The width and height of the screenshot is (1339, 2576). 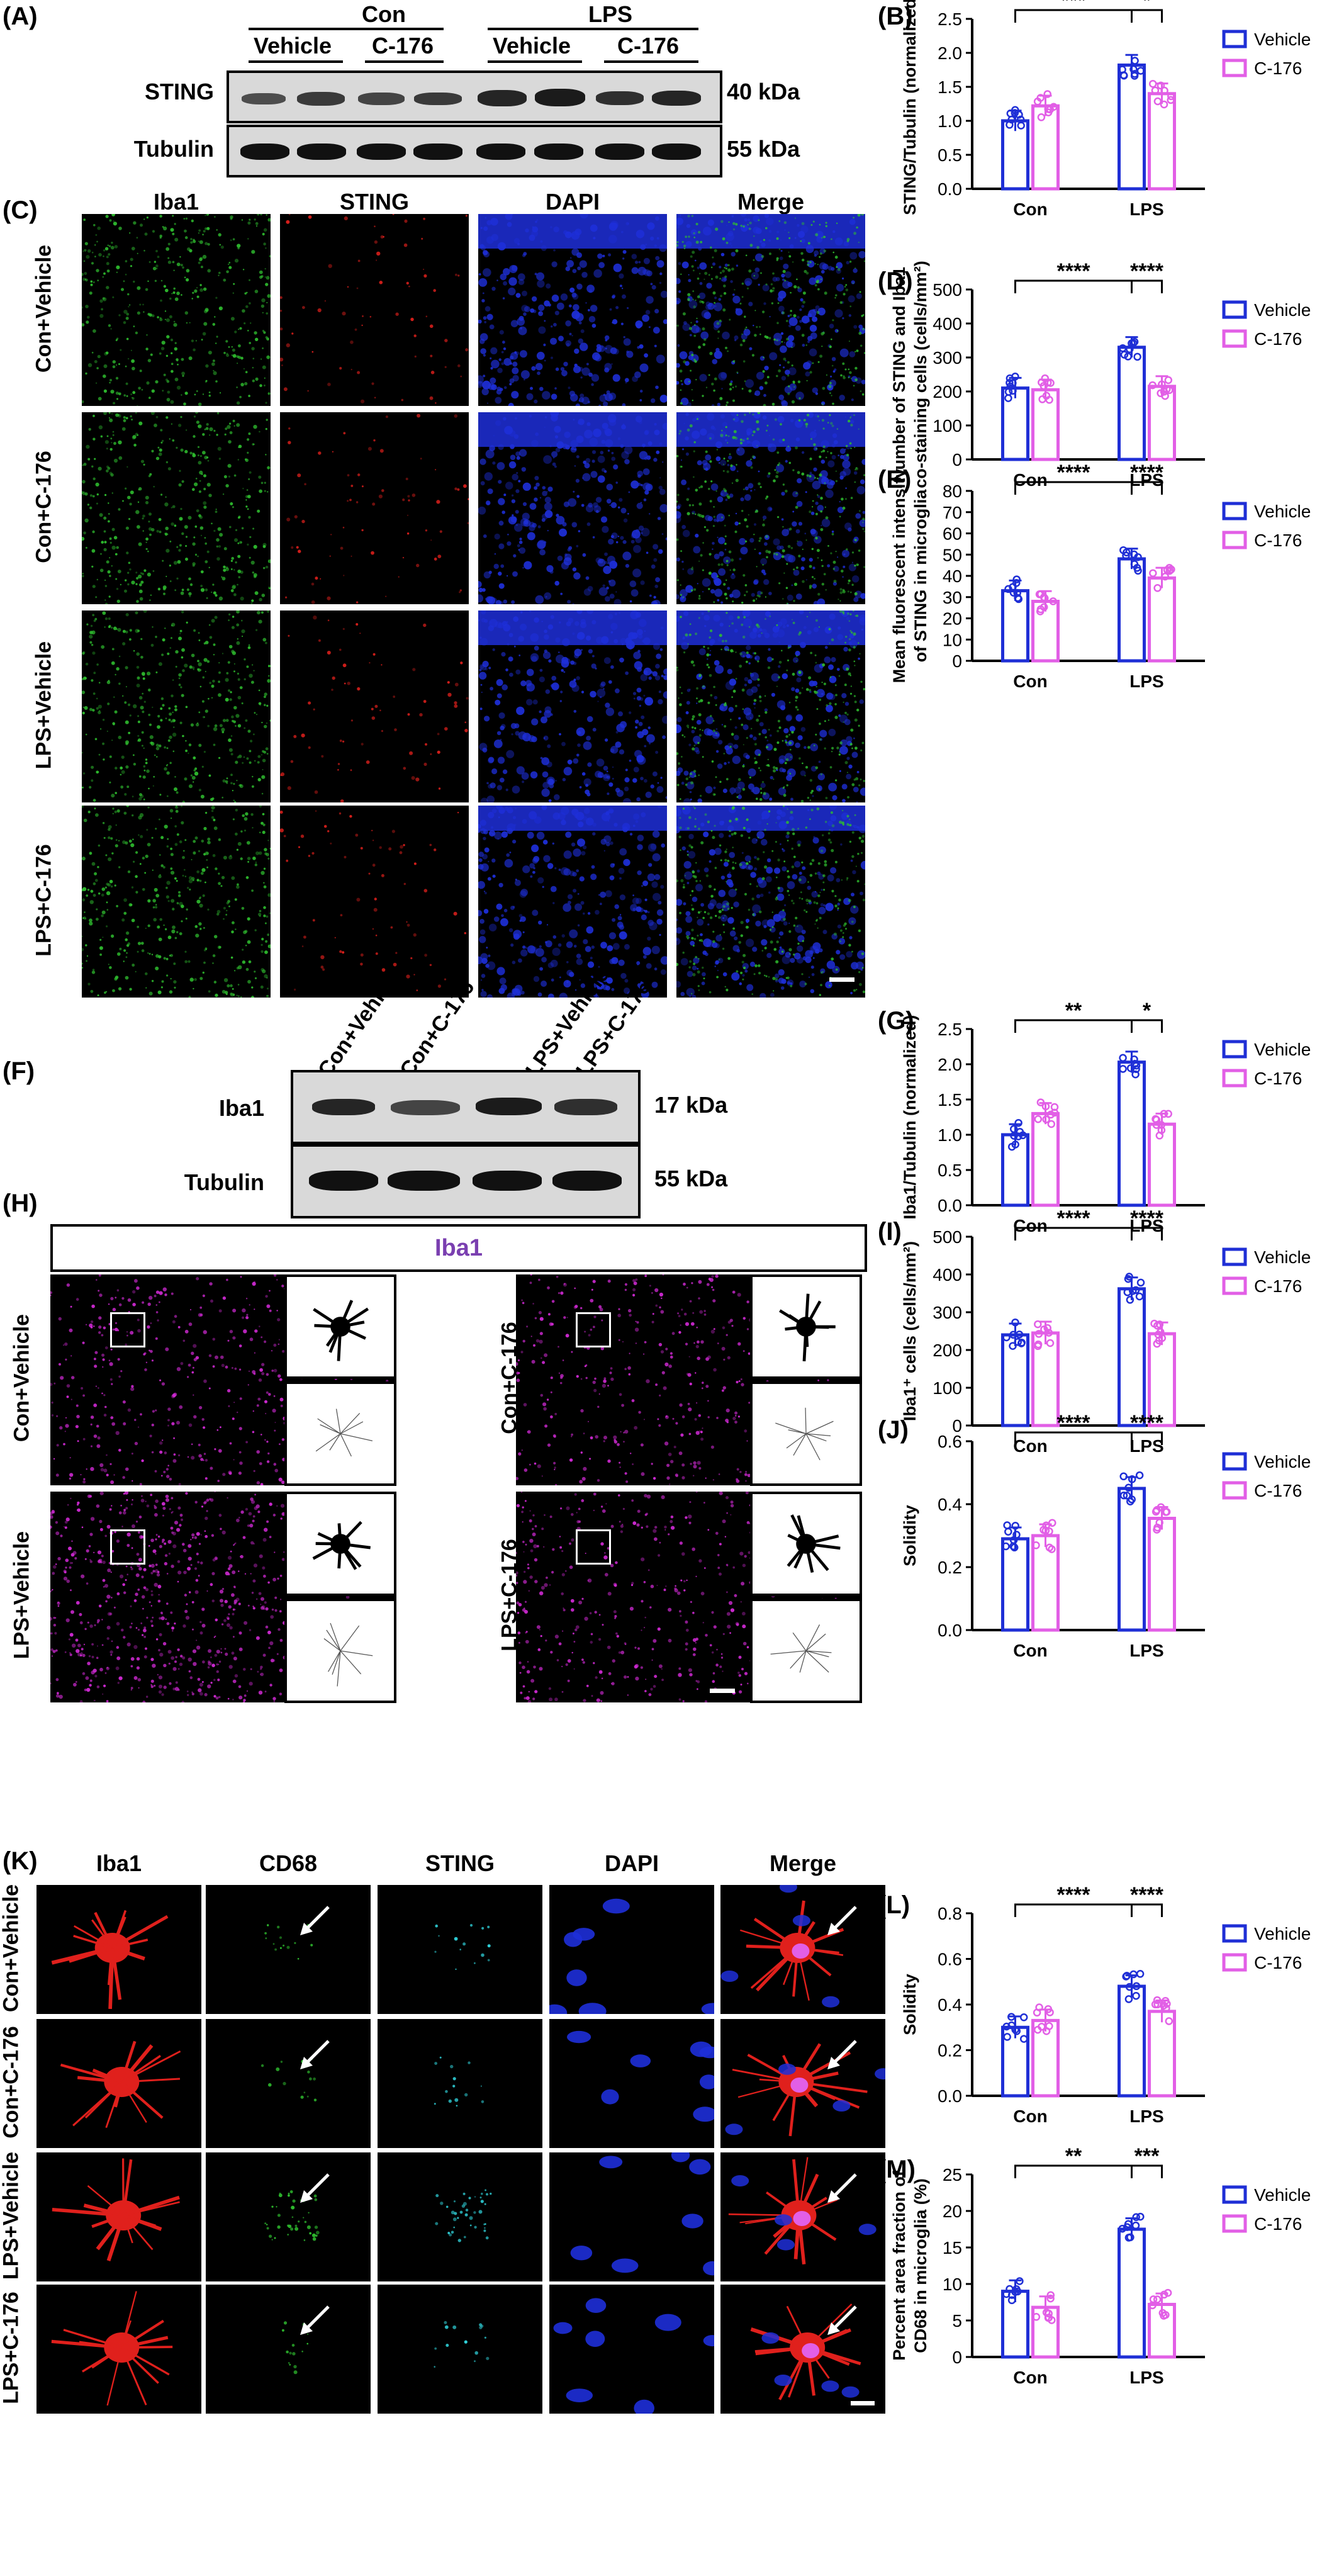 What do you see at coordinates (950, 2005) in the screenshot?
I see `chart-L-ytick-2: 0.4` at bounding box center [950, 2005].